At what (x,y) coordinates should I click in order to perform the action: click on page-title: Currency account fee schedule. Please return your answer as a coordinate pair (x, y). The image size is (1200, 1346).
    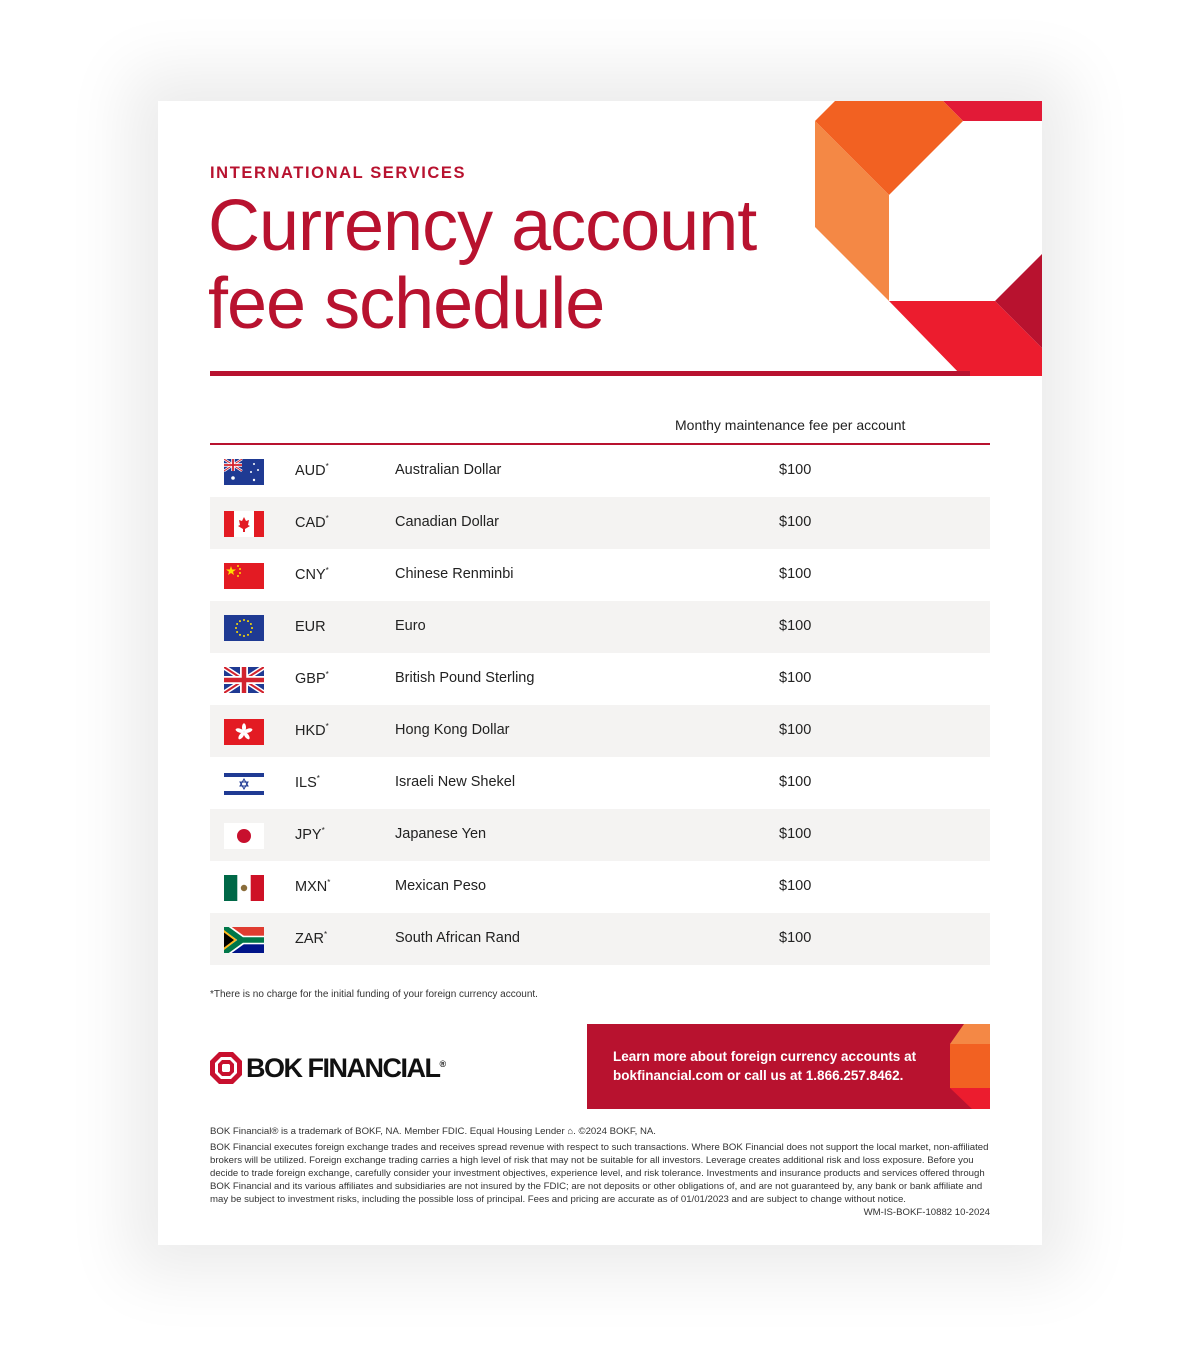
    Looking at the image, I should click on (482, 265).